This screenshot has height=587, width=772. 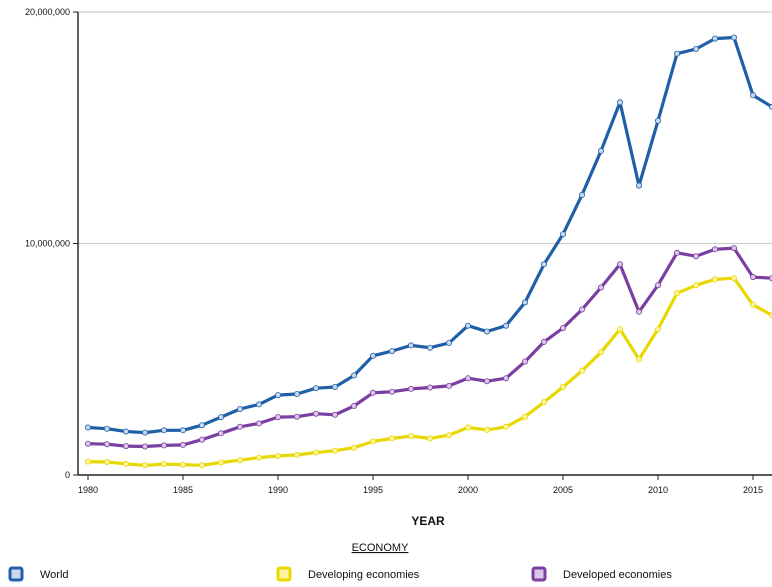 I want to click on legend-label: Developed economies, so click(x=617, y=575).